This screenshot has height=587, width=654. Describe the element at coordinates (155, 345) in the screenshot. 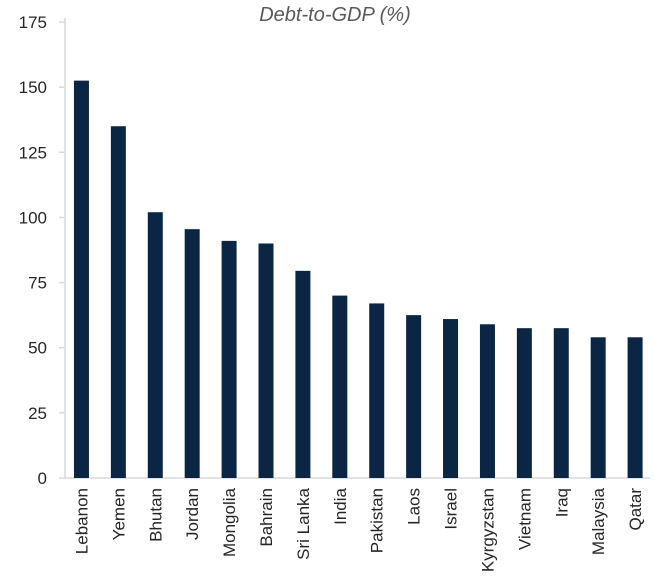

I see `bar-bhutan` at that location.